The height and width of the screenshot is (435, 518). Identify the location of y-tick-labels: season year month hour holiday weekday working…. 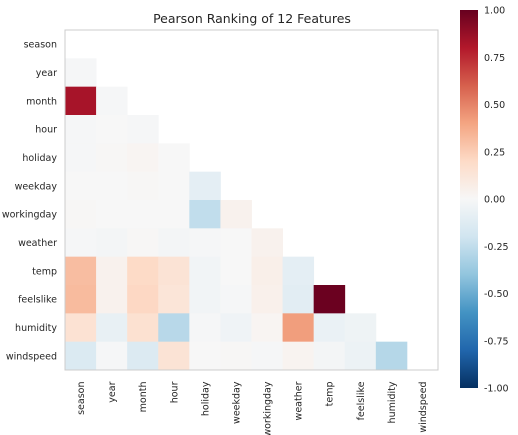
(30, 201).